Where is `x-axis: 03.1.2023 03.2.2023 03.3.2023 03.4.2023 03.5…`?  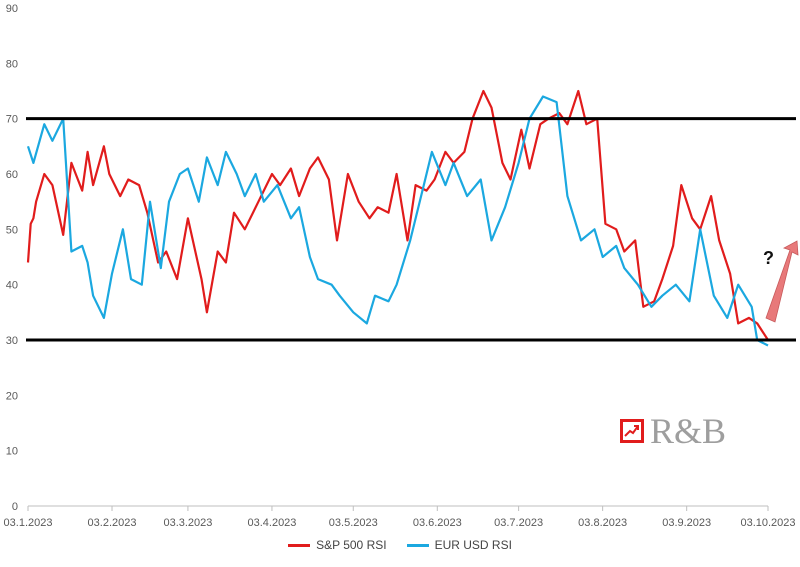 x-axis: 03.1.2023 03.2.2023 03.3.2023 03.4.2023 03.5… is located at coordinates (400, 517).